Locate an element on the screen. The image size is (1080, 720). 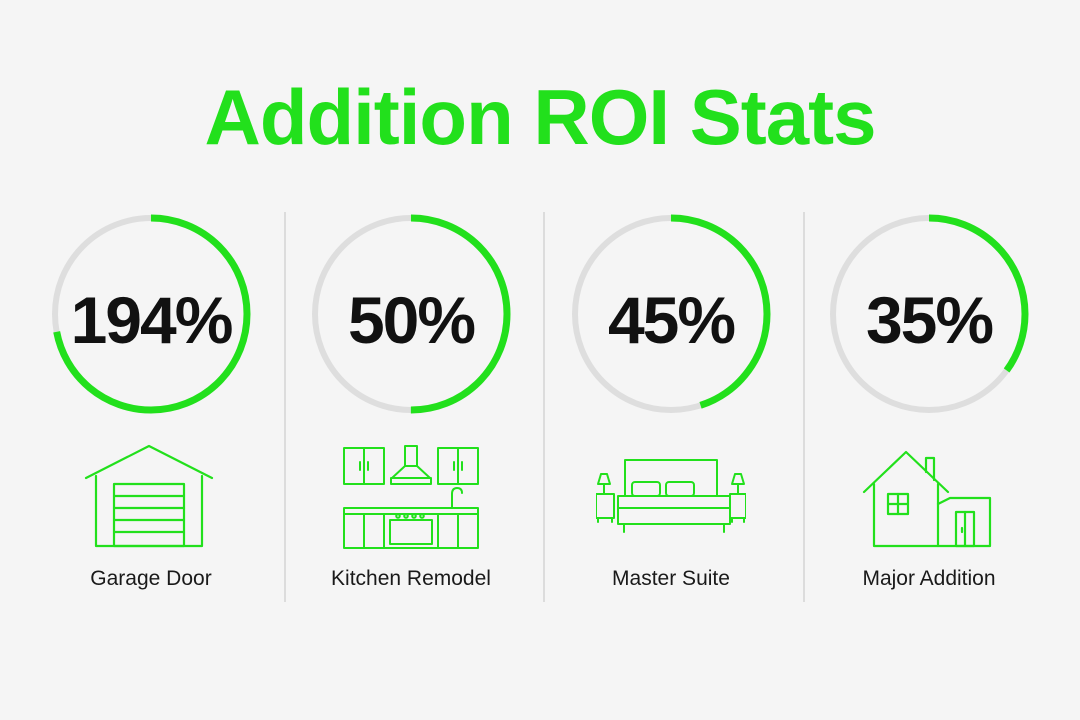
stat-label: Kitchen Remodel is located at coordinates (411, 578).